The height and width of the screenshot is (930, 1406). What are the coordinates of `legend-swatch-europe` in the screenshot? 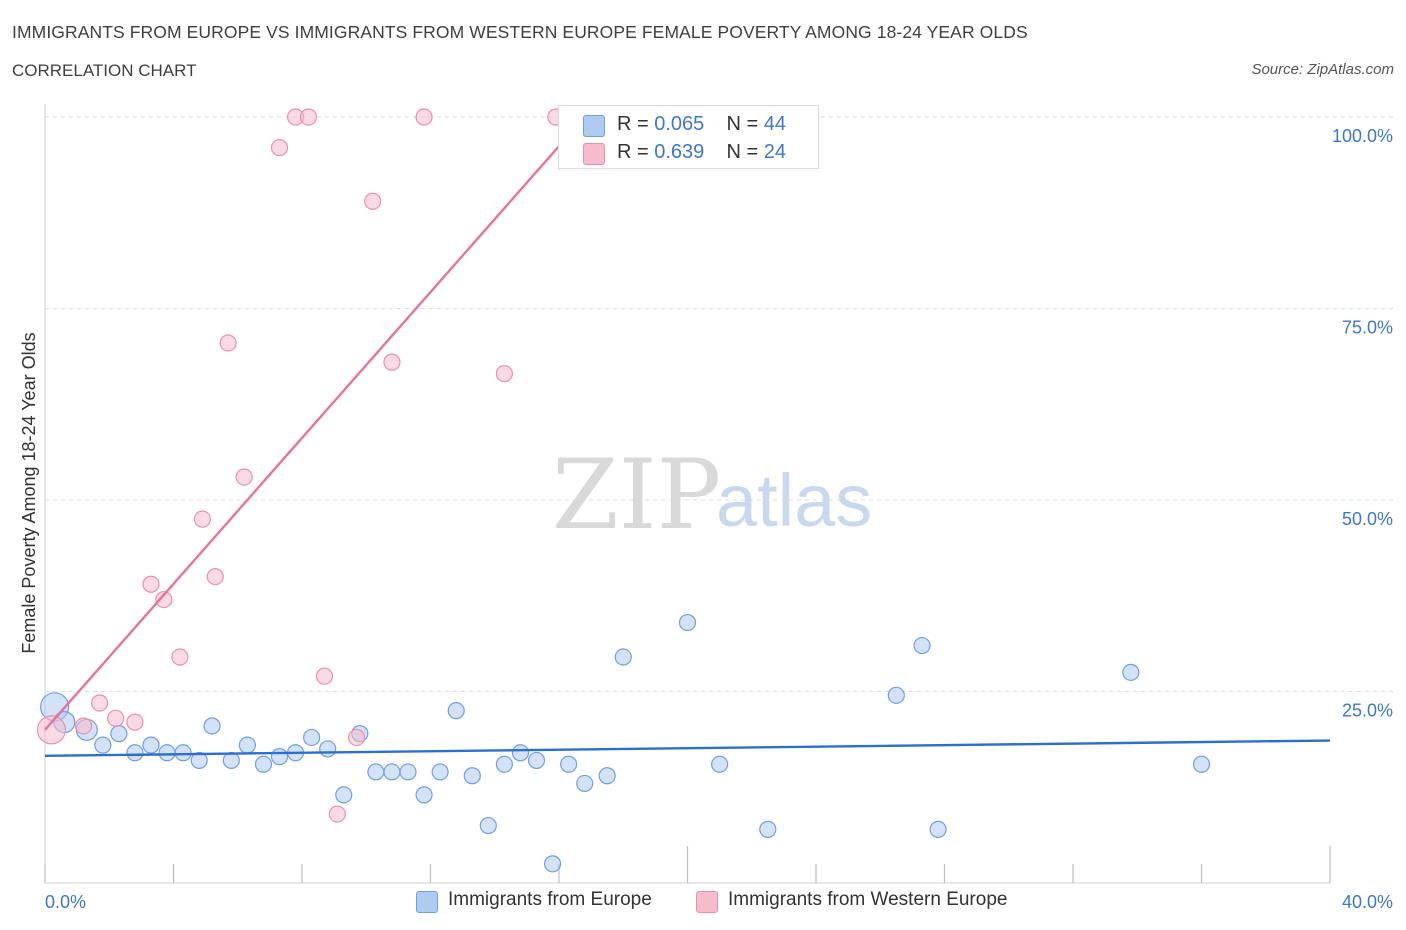 It's located at (594, 126).